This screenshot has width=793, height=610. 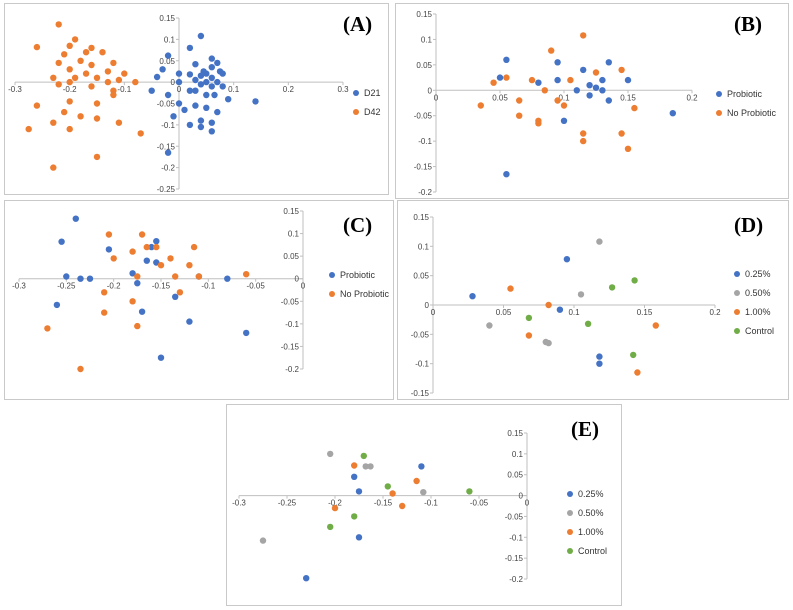 I want to click on legend-item: No Probiotic, so click(x=746, y=113).